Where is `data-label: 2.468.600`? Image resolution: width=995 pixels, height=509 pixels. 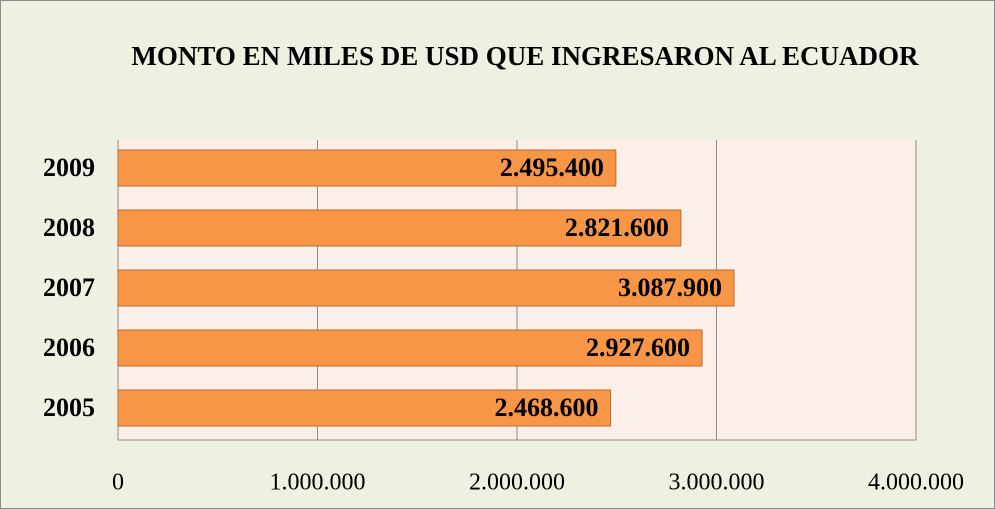 data-label: 2.468.600 is located at coordinates (546, 407).